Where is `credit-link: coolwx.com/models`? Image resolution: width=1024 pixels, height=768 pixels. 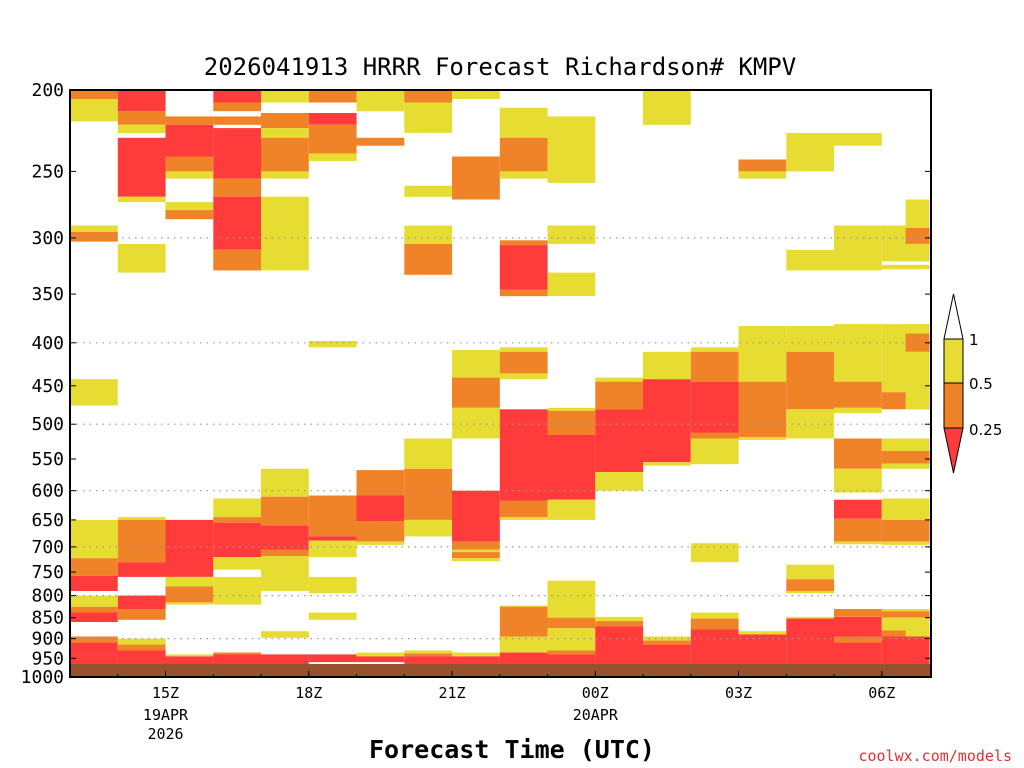
credit-link: coolwx.com/models is located at coordinates (935, 756).